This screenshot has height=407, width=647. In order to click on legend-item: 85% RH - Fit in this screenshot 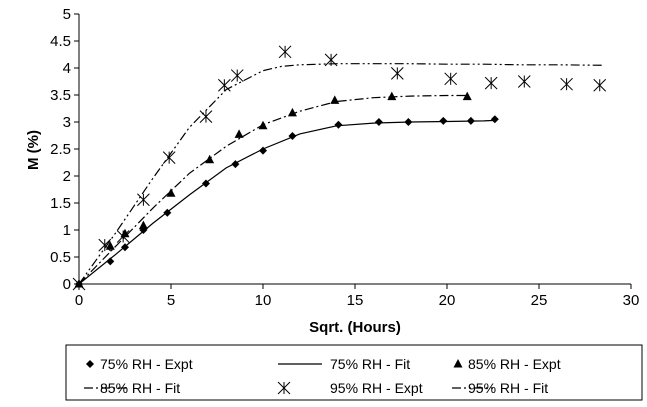, I will do `click(132, 388)`.